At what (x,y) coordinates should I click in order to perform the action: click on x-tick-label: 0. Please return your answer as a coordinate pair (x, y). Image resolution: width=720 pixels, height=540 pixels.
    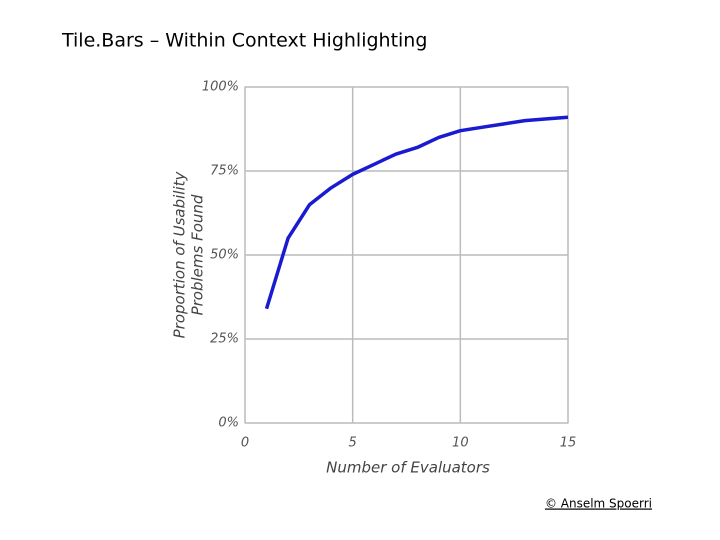
    Looking at the image, I should click on (245, 443).